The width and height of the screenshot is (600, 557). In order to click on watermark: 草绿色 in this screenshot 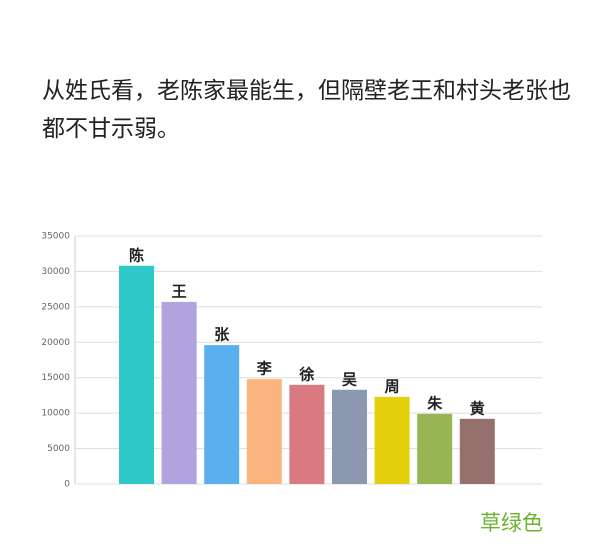, I will do `click(511, 523)`.